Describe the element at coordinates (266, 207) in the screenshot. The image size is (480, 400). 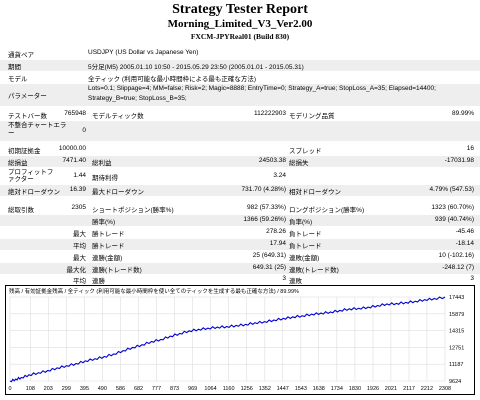
I see `short-value: 982 (57.33%)` at that location.